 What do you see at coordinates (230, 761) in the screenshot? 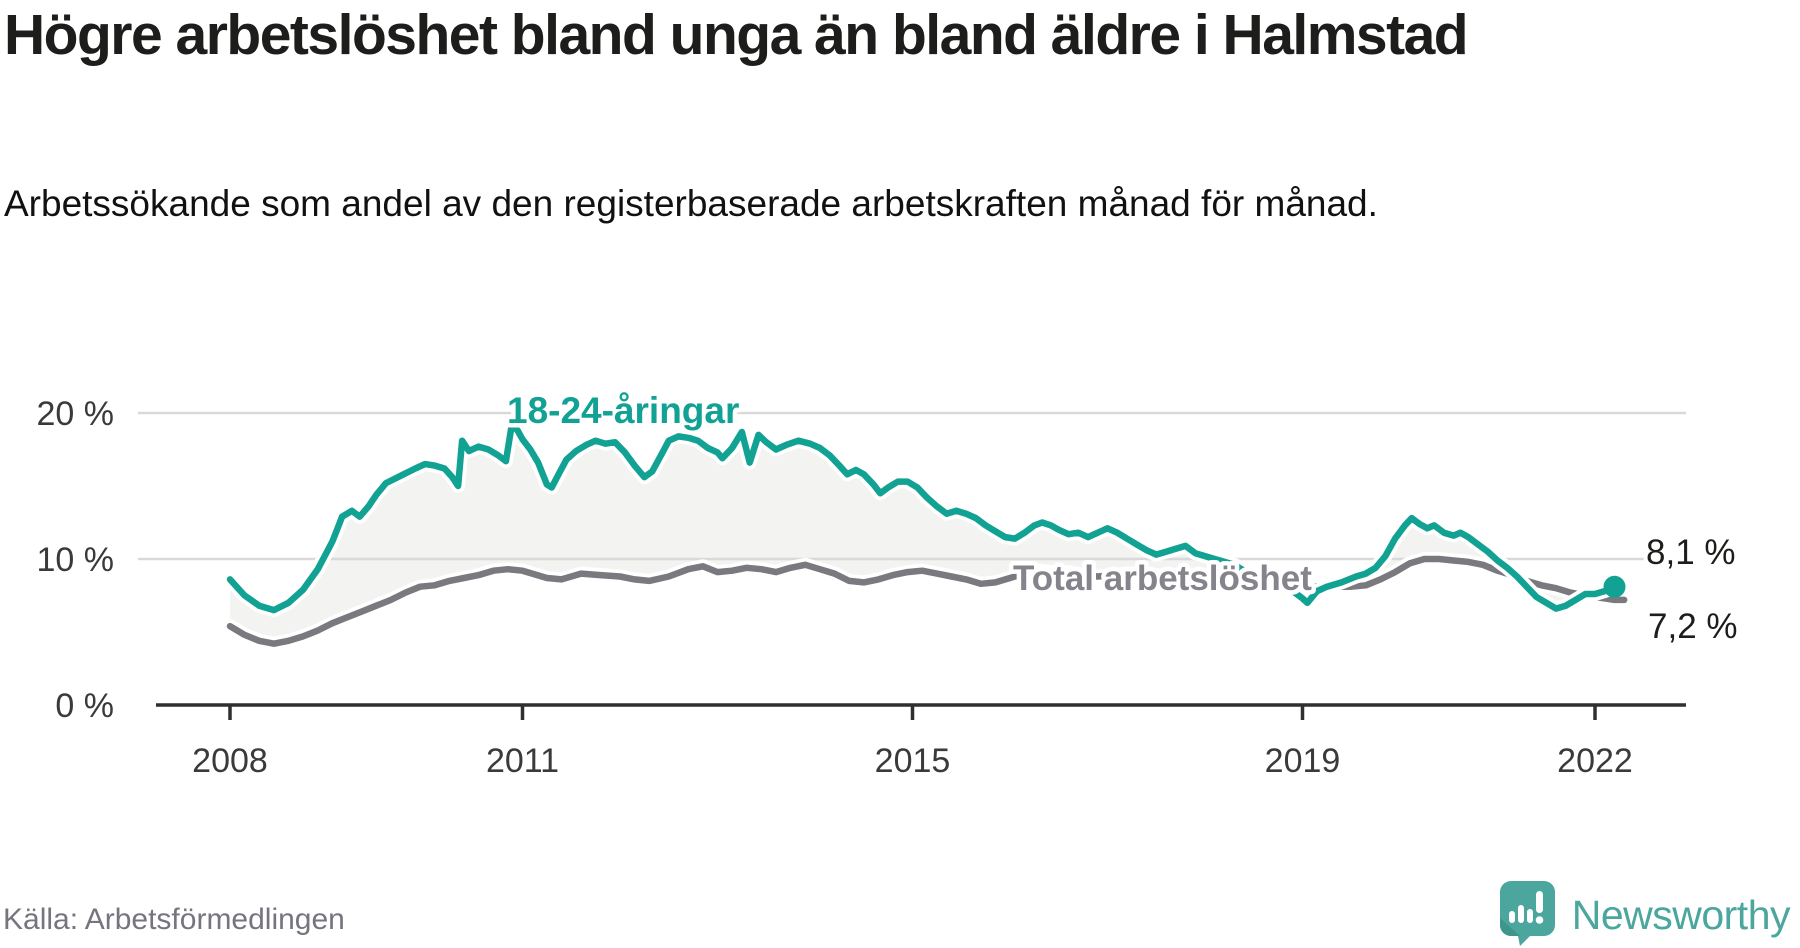
I see `x-tick-label-2008: 2008` at bounding box center [230, 761].